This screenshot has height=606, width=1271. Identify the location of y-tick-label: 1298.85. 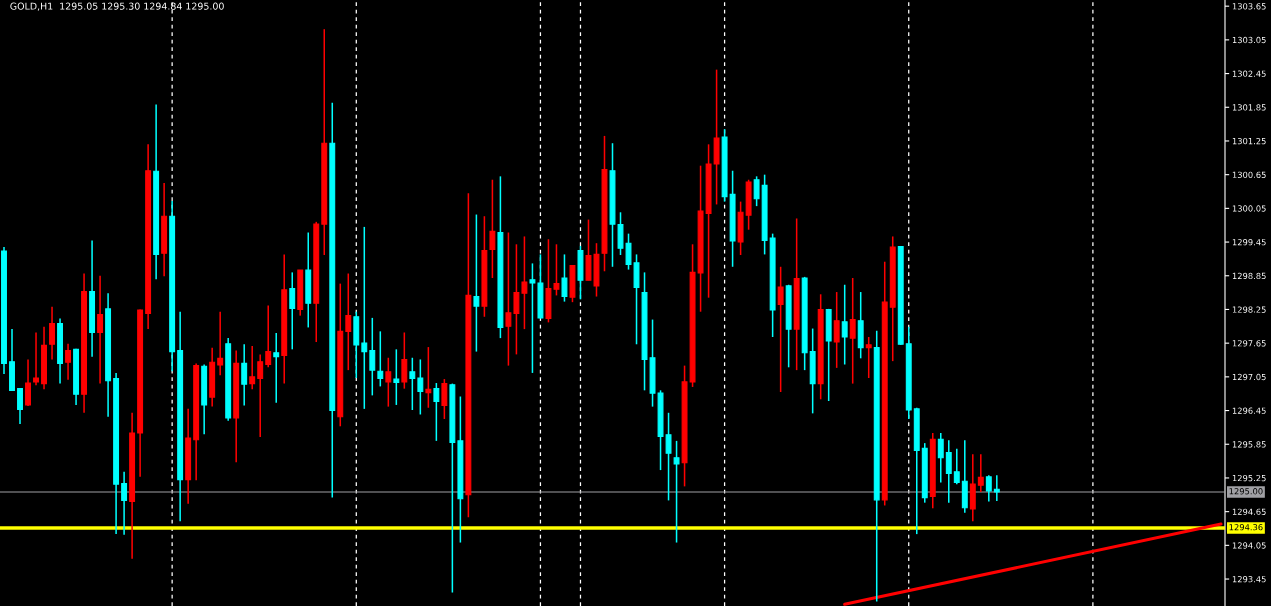
(1249, 276).